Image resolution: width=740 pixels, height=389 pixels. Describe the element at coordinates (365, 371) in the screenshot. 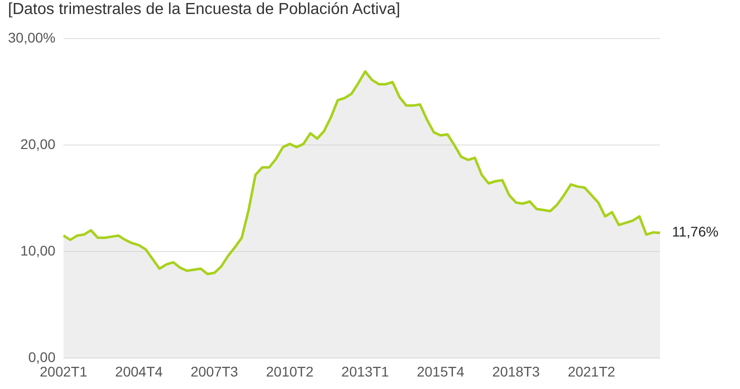

I see `x-tick-label: 2013T1` at that location.